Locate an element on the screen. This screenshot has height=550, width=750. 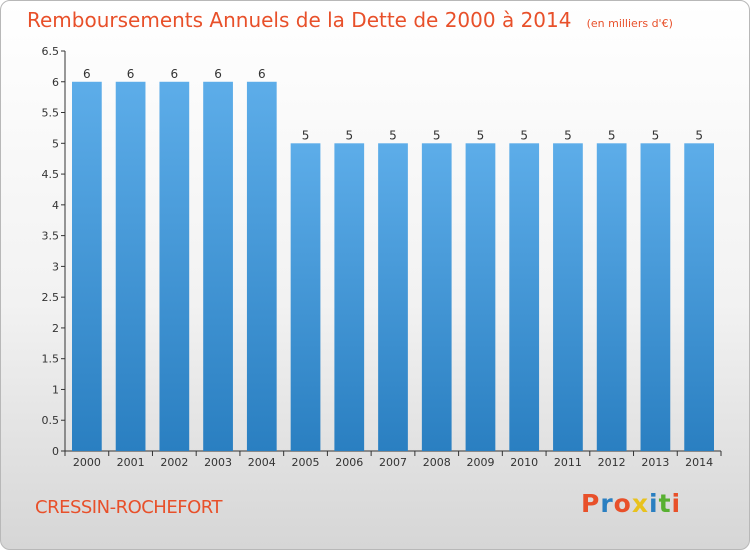
x-tick-label-2008: 2008 is located at coordinates (437, 462).